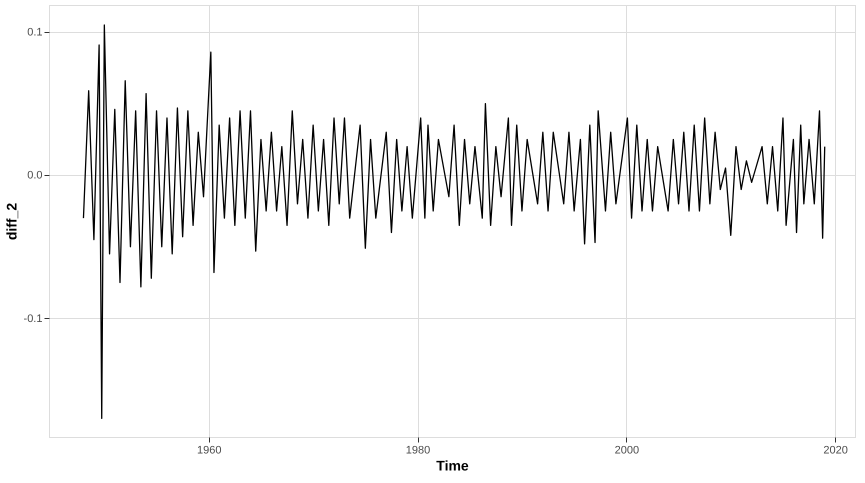  What do you see at coordinates (418, 450) in the screenshot?
I see `x-tick-label: 1980` at bounding box center [418, 450].